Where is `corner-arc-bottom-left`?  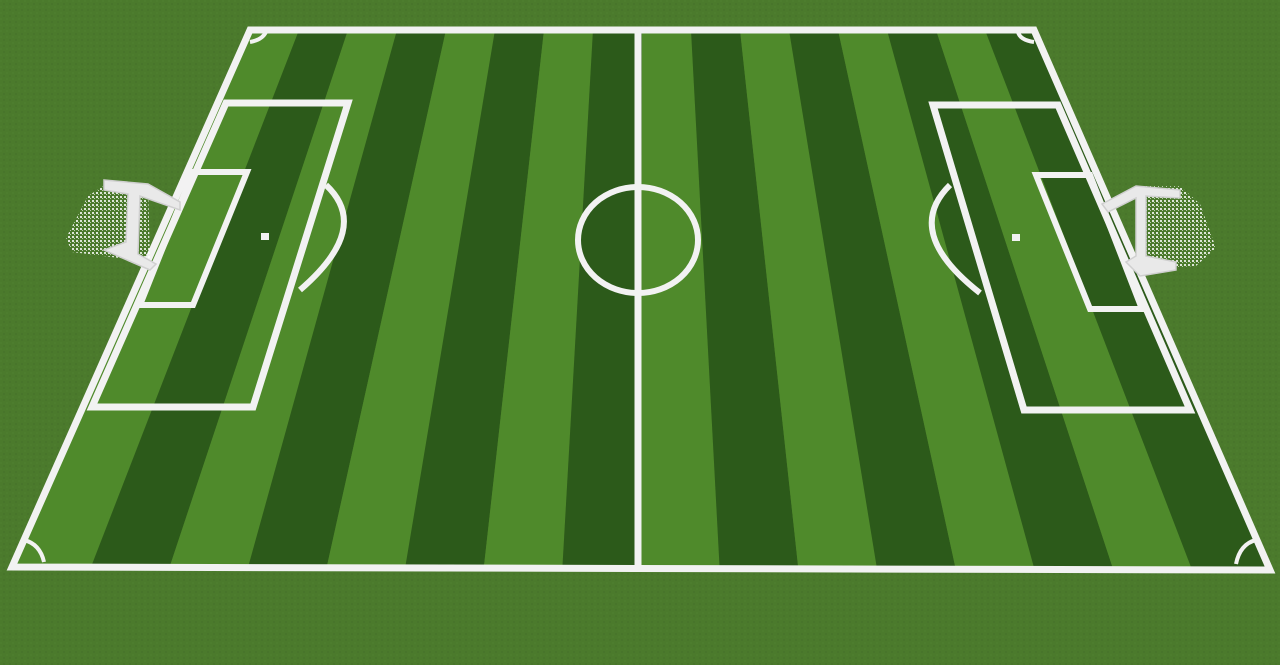
corner-arc-bottom-left is located at coordinates (34, 550).